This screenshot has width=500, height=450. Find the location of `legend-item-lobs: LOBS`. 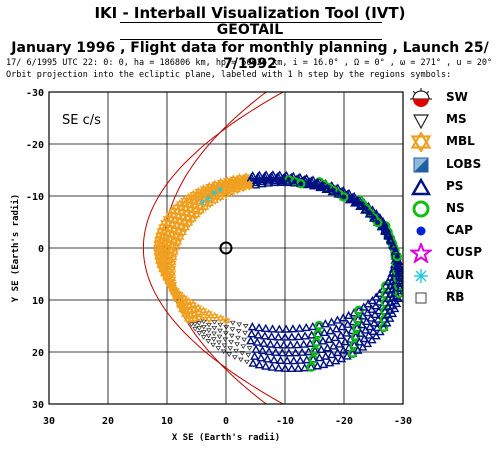

legend-item-lobs: LOBS is located at coordinates (454, 165).